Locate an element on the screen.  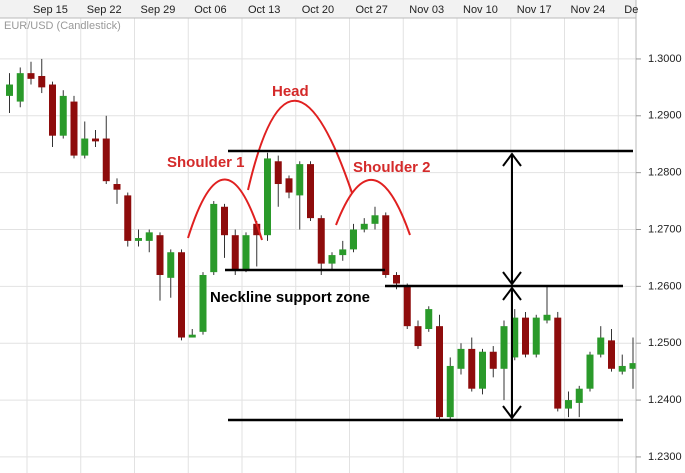
x-axis-bar is located at coordinates (318, 9).